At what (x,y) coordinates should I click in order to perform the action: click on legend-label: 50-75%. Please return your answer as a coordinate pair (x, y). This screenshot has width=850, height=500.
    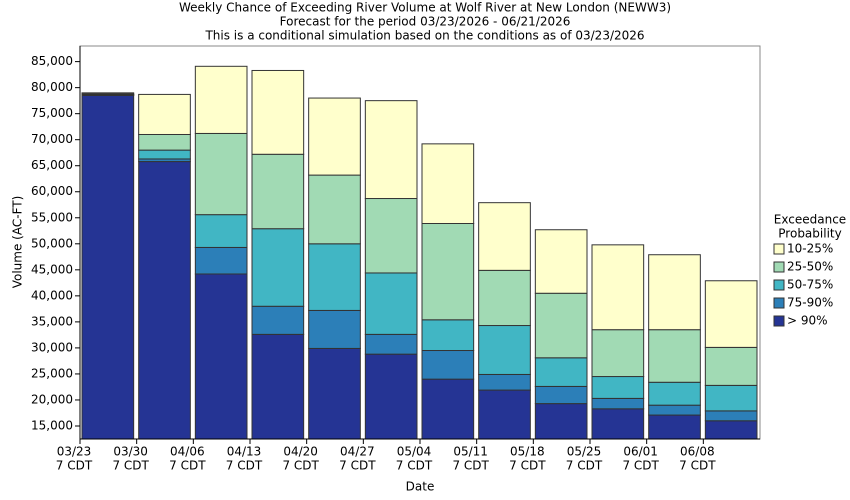
    Looking at the image, I should click on (810, 285).